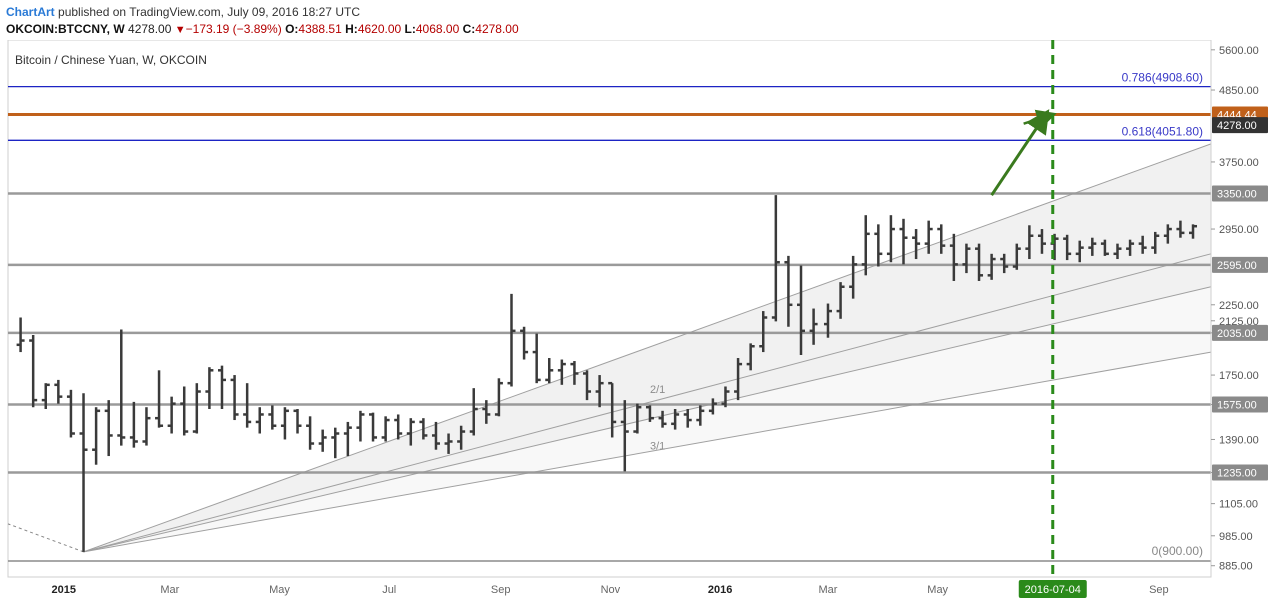 This screenshot has height=605, width=1270. I want to click on symbol-label: OKCOIN:BTCCNY, W, so click(65, 29).